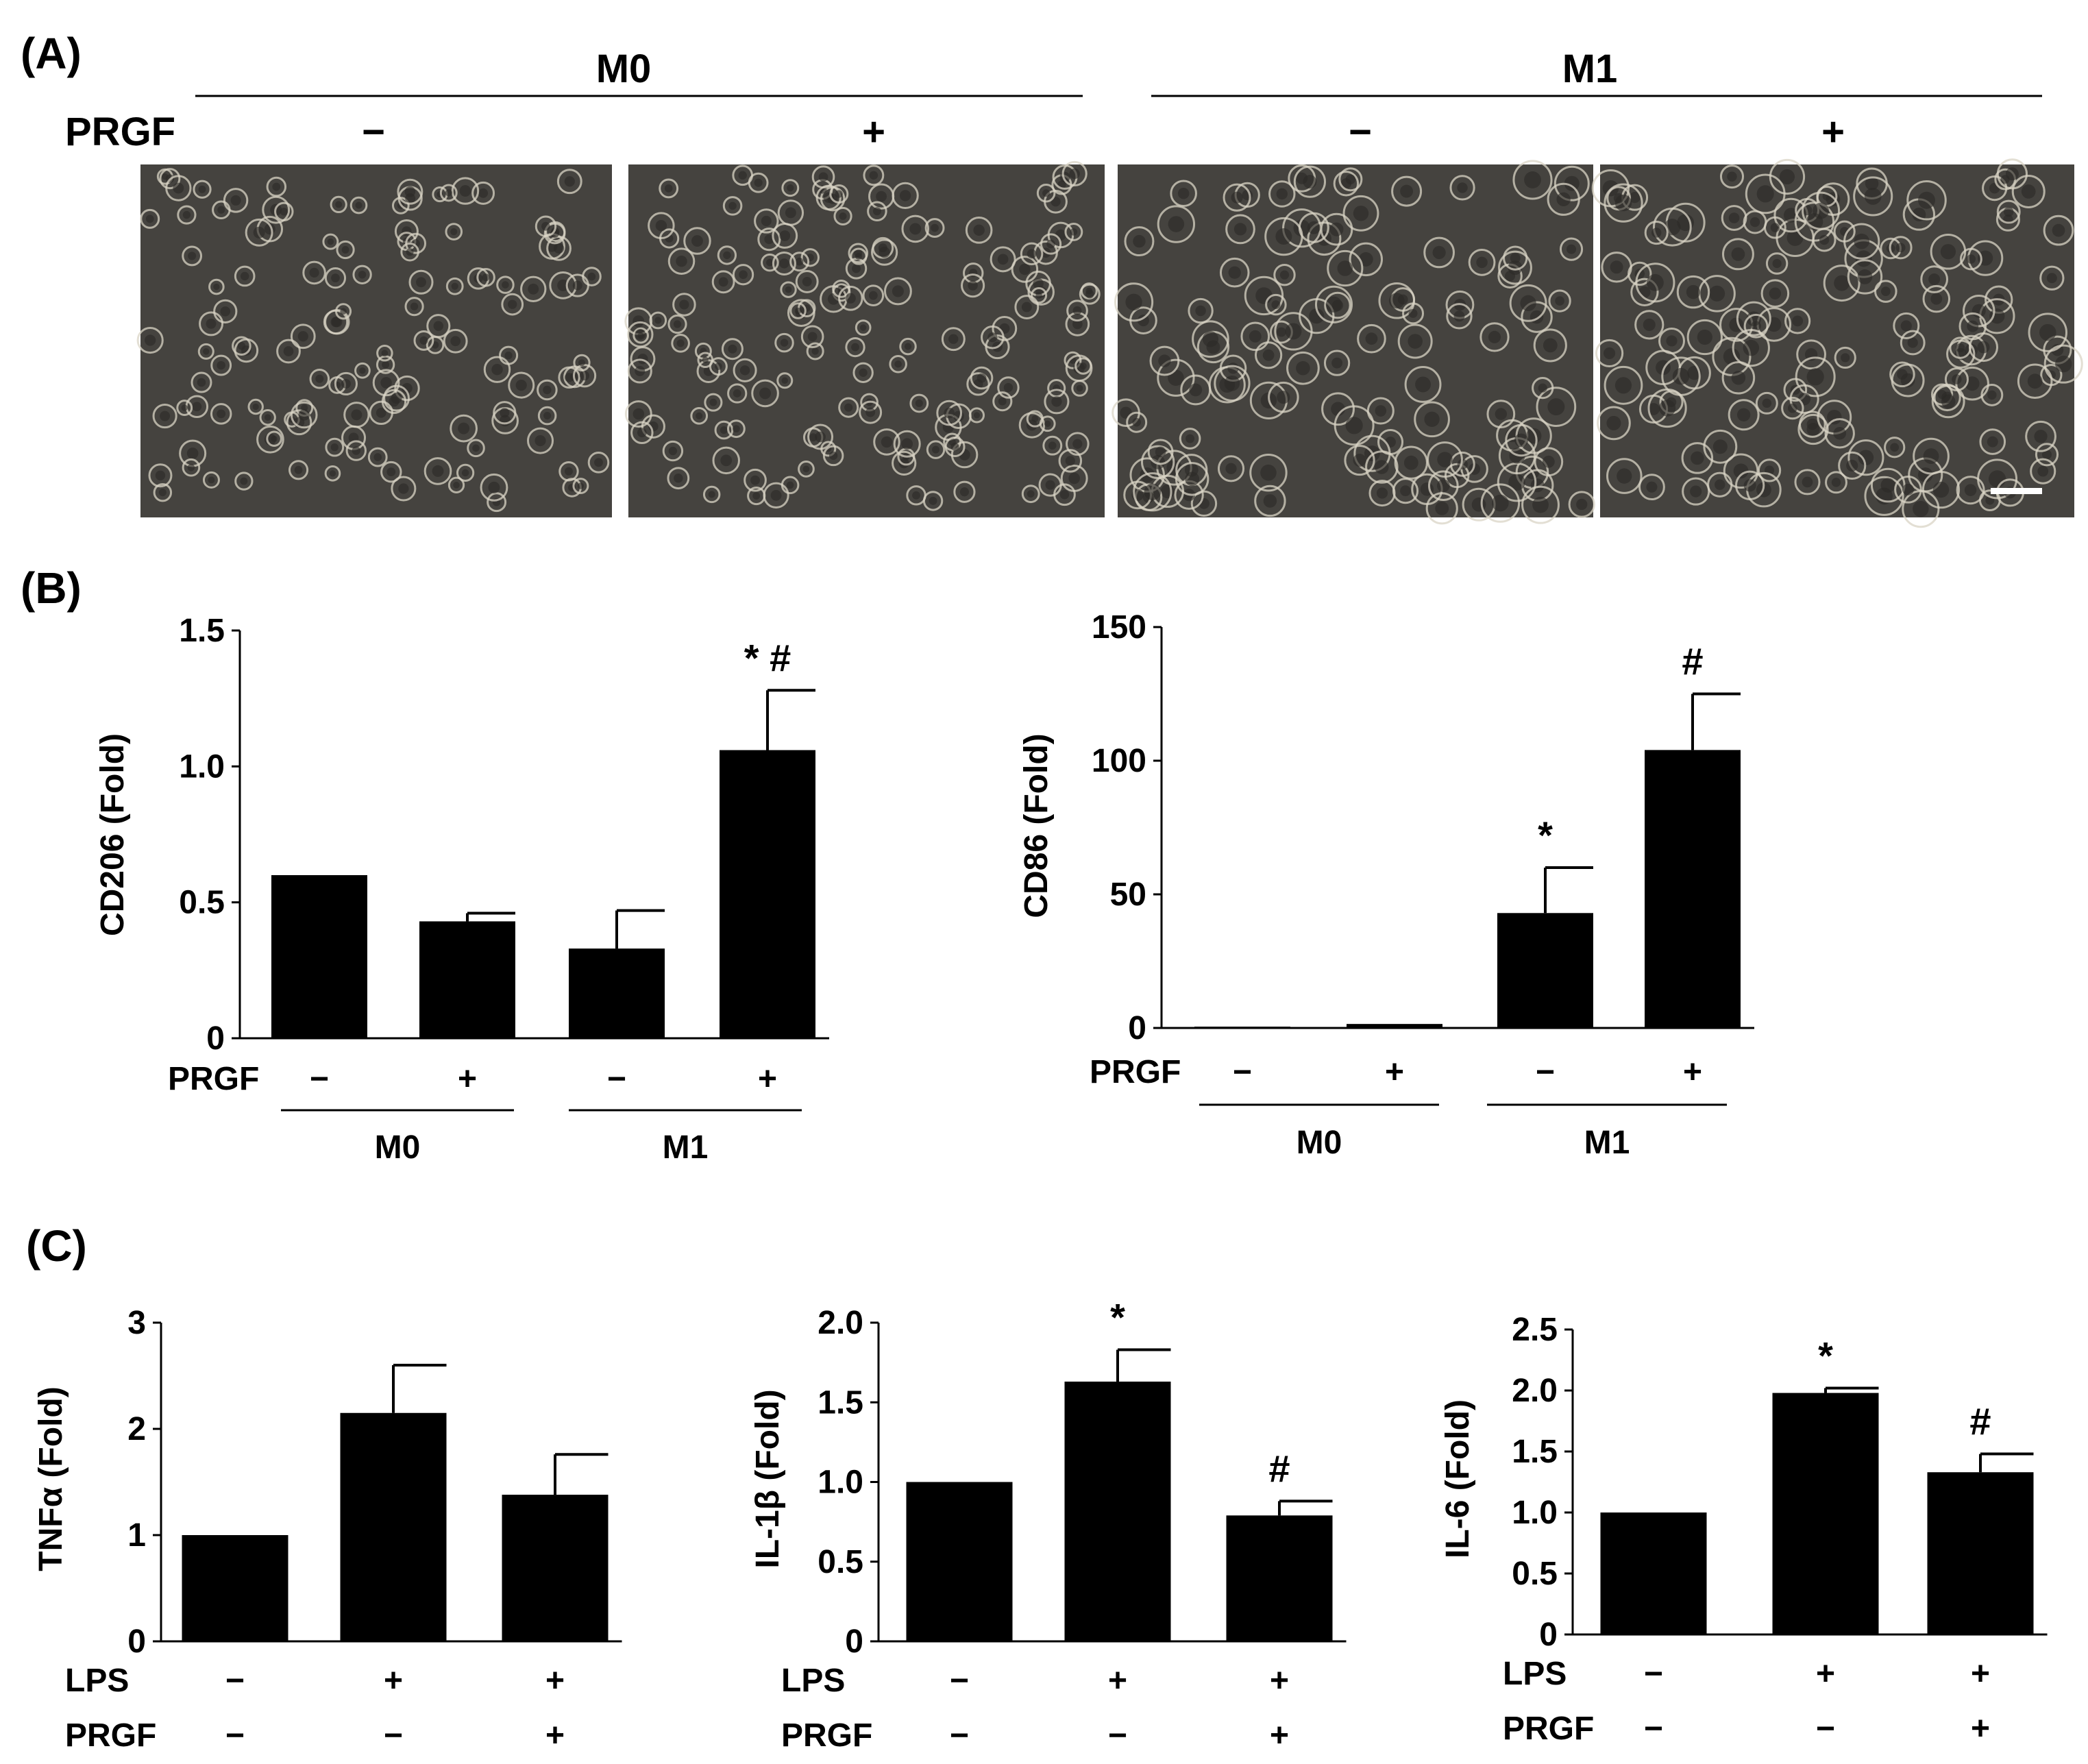 The width and height of the screenshot is (2088, 1764). I want to click on row-label-prgf-a: PRGF, so click(120, 132).